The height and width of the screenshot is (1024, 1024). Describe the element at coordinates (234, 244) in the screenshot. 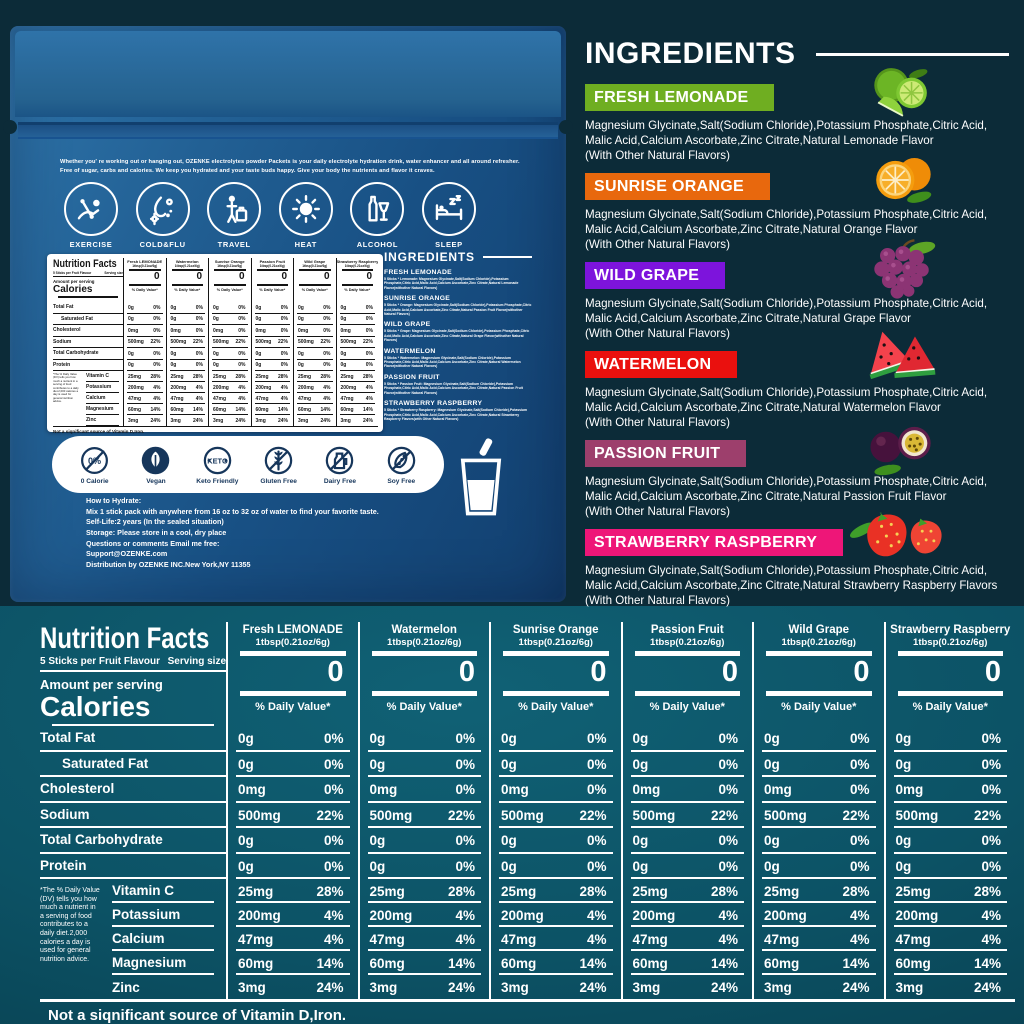

I see `benefit-label: TRAVEL` at that location.